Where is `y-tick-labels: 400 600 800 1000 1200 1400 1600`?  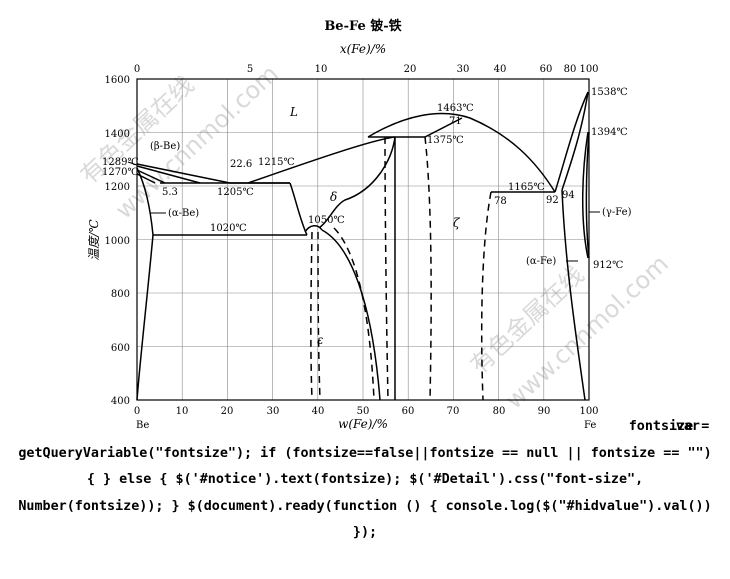
y-tick-labels: 400 600 800 1000 1200 1400 1600 is located at coordinates (117, 241).